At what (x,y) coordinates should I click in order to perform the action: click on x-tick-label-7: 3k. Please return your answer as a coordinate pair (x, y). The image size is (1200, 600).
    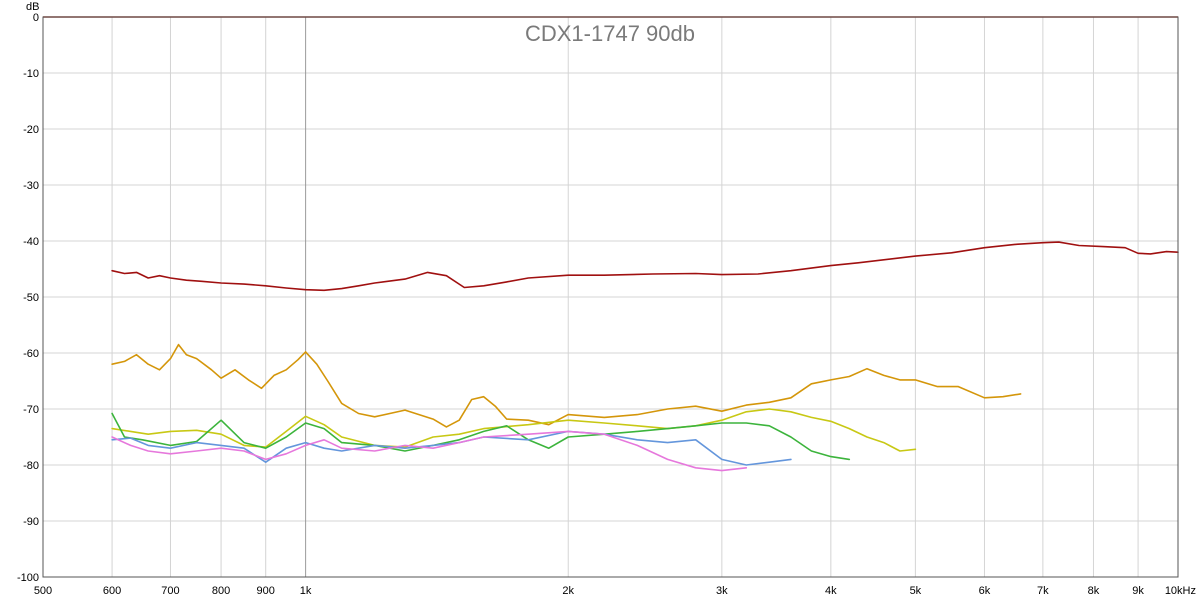
    Looking at the image, I should click on (722, 591).